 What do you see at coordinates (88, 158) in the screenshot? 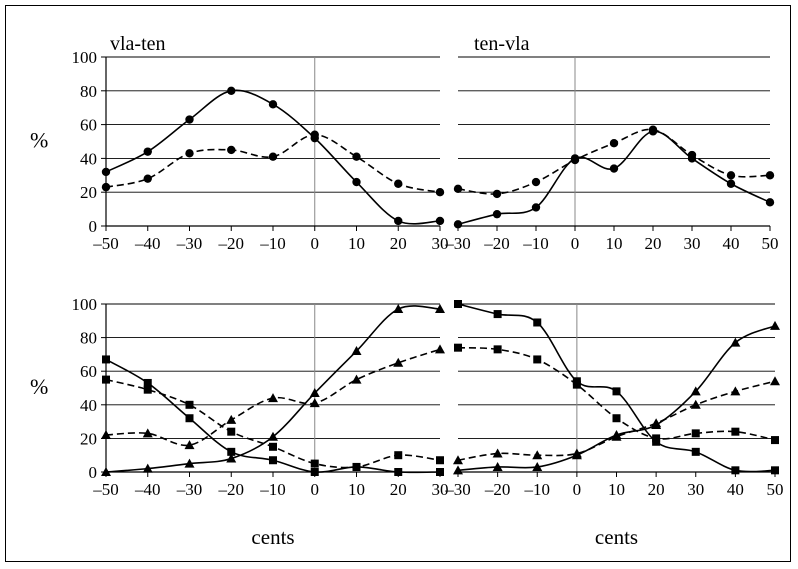
I see `y-tick-label: 40` at bounding box center [88, 158].